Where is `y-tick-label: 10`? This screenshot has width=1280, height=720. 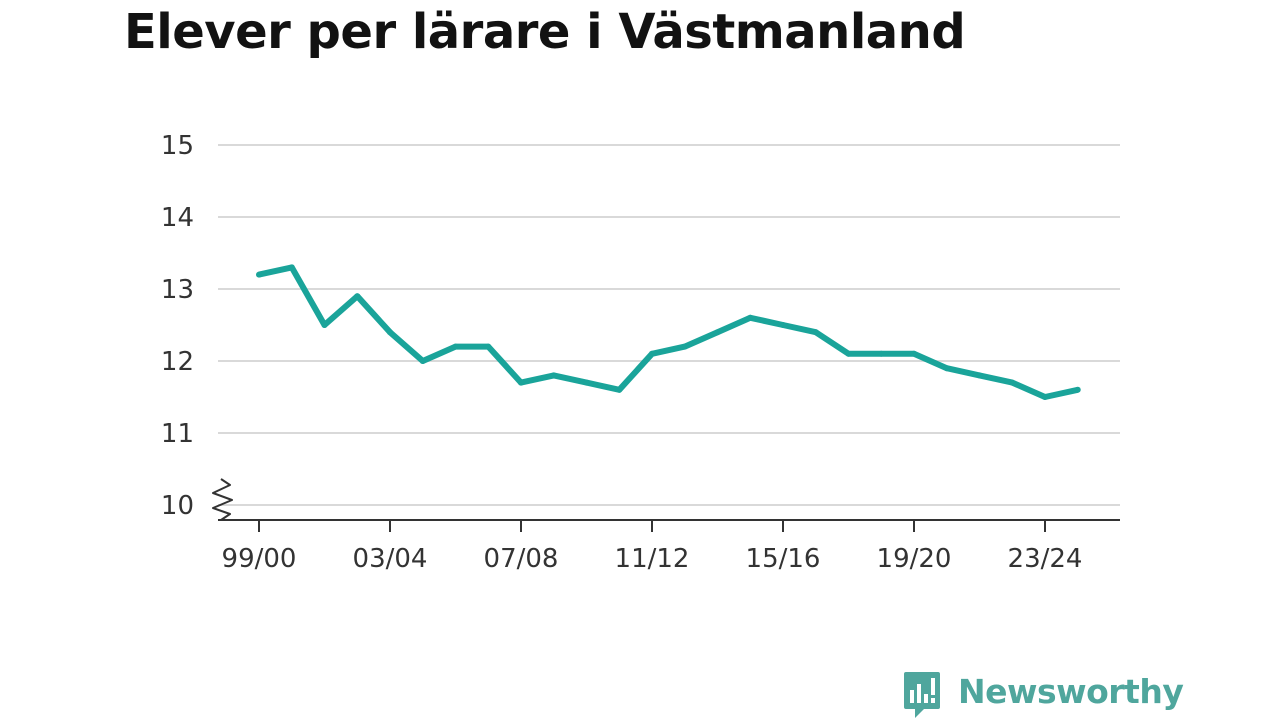
y-tick-label: 10 is located at coordinates (177, 506).